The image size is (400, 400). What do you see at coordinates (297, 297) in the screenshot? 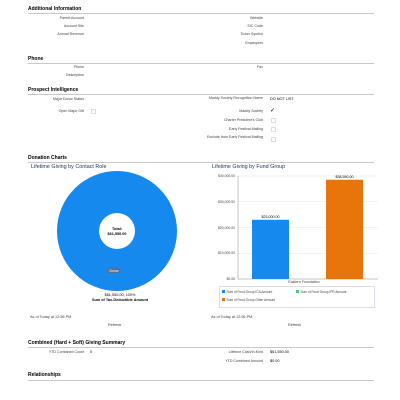
I see `bar-chart-legend` at bounding box center [297, 297].